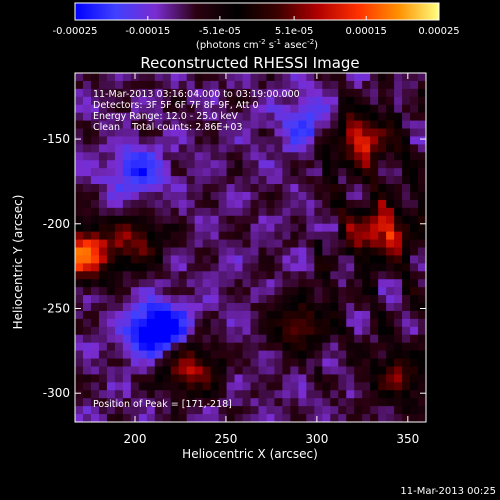 The width and height of the screenshot is (500, 500). I want to click on colorbar-tick-label: 0.00015, so click(366, 31).